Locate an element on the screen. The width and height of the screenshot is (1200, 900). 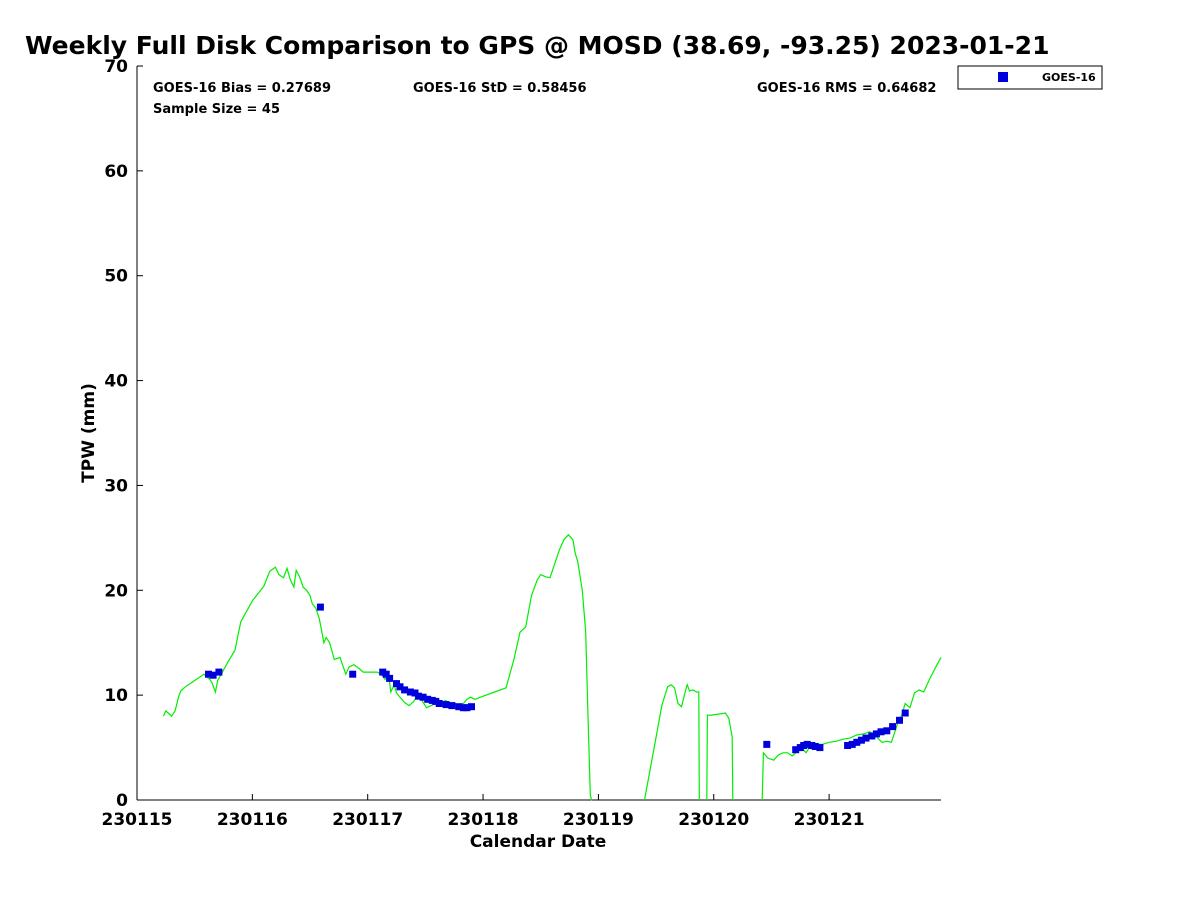
legend: GOES-16 is located at coordinates (1030, 77).